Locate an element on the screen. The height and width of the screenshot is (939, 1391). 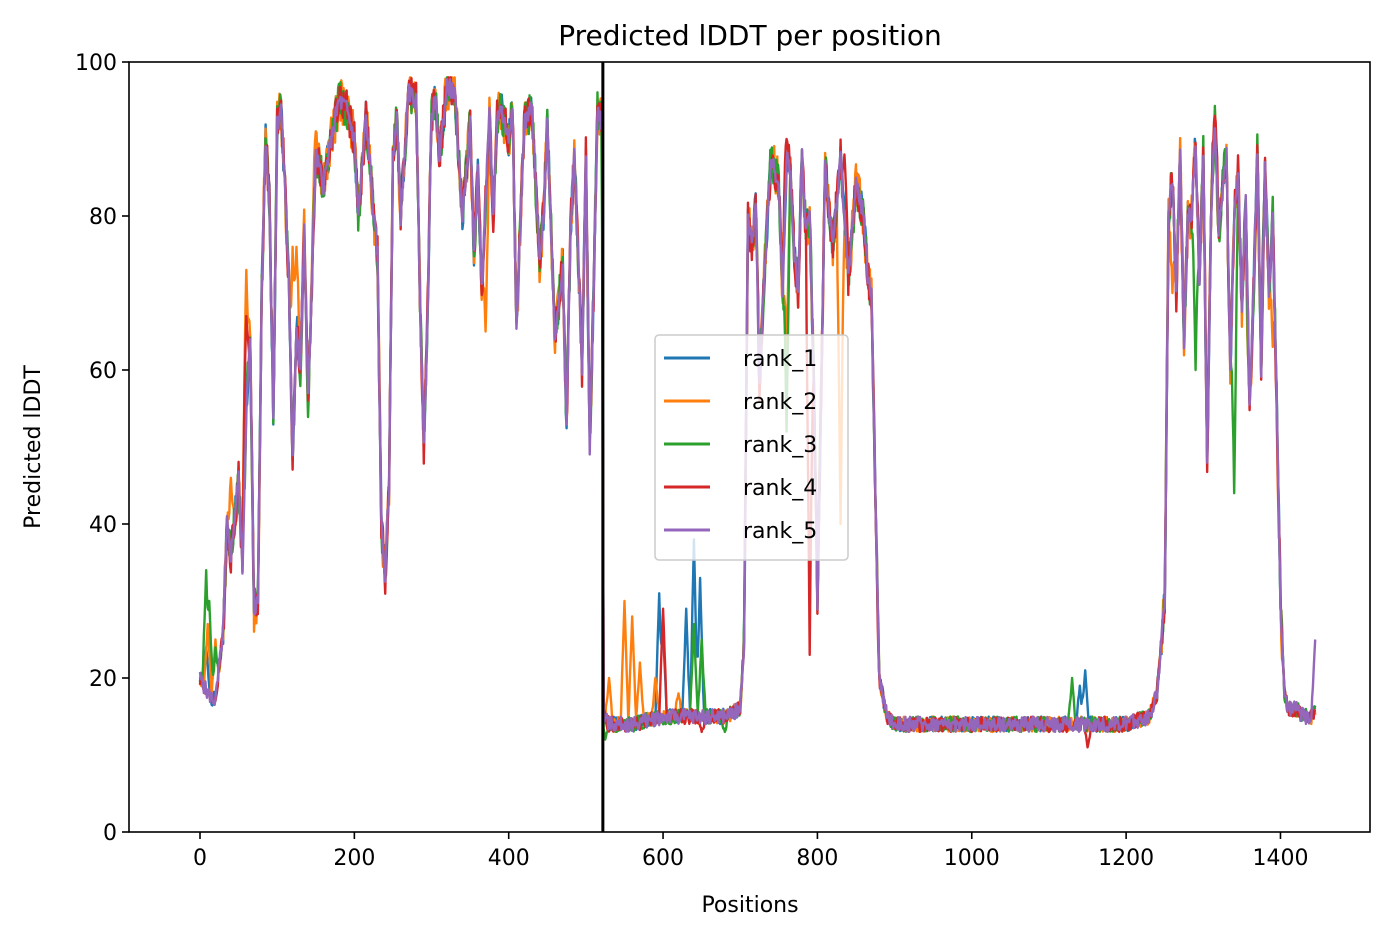
x-tick-label: 0 is located at coordinates (200, 858).